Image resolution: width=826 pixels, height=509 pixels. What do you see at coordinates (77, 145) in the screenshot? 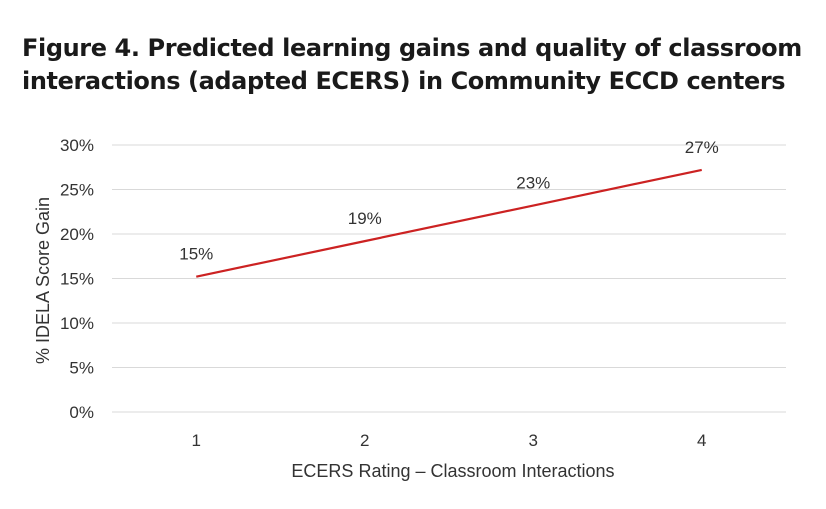
I see `y-tick-label: 30%` at bounding box center [77, 145].